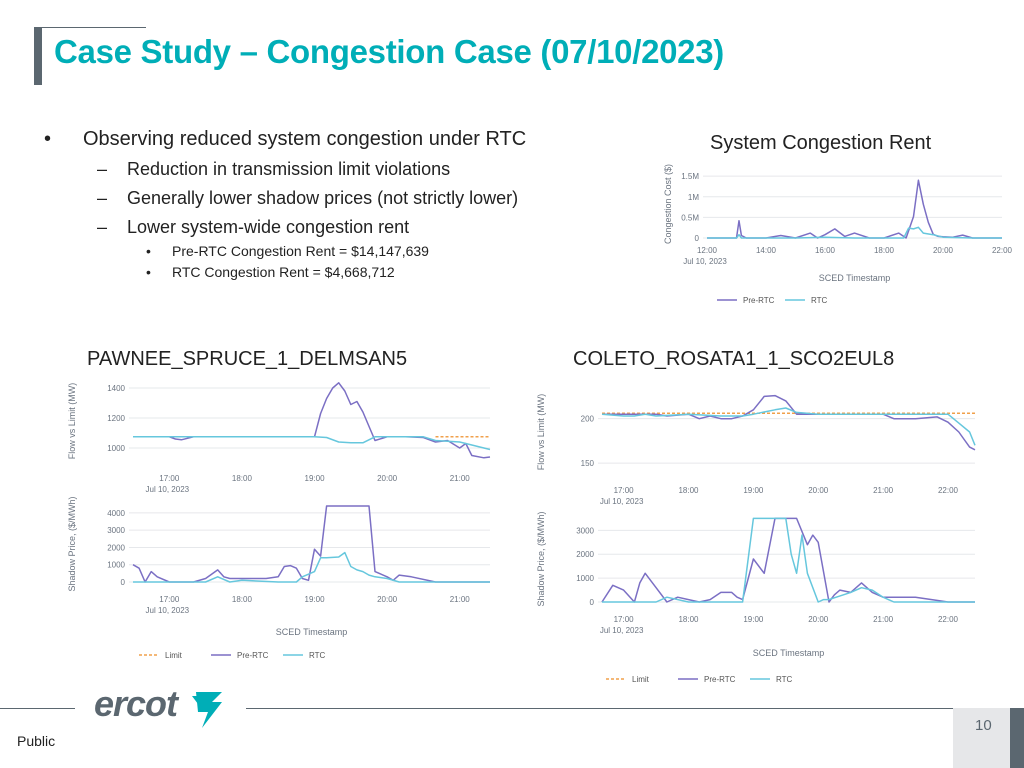 The width and height of the screenshot is (1024, 768). What do you see at coordinates (734, 359) in the screenshot?
I see `chart-heading-coleto: COLETO_ROSATA1_1_SCO2EUL8` at bounding box center [734, 359].